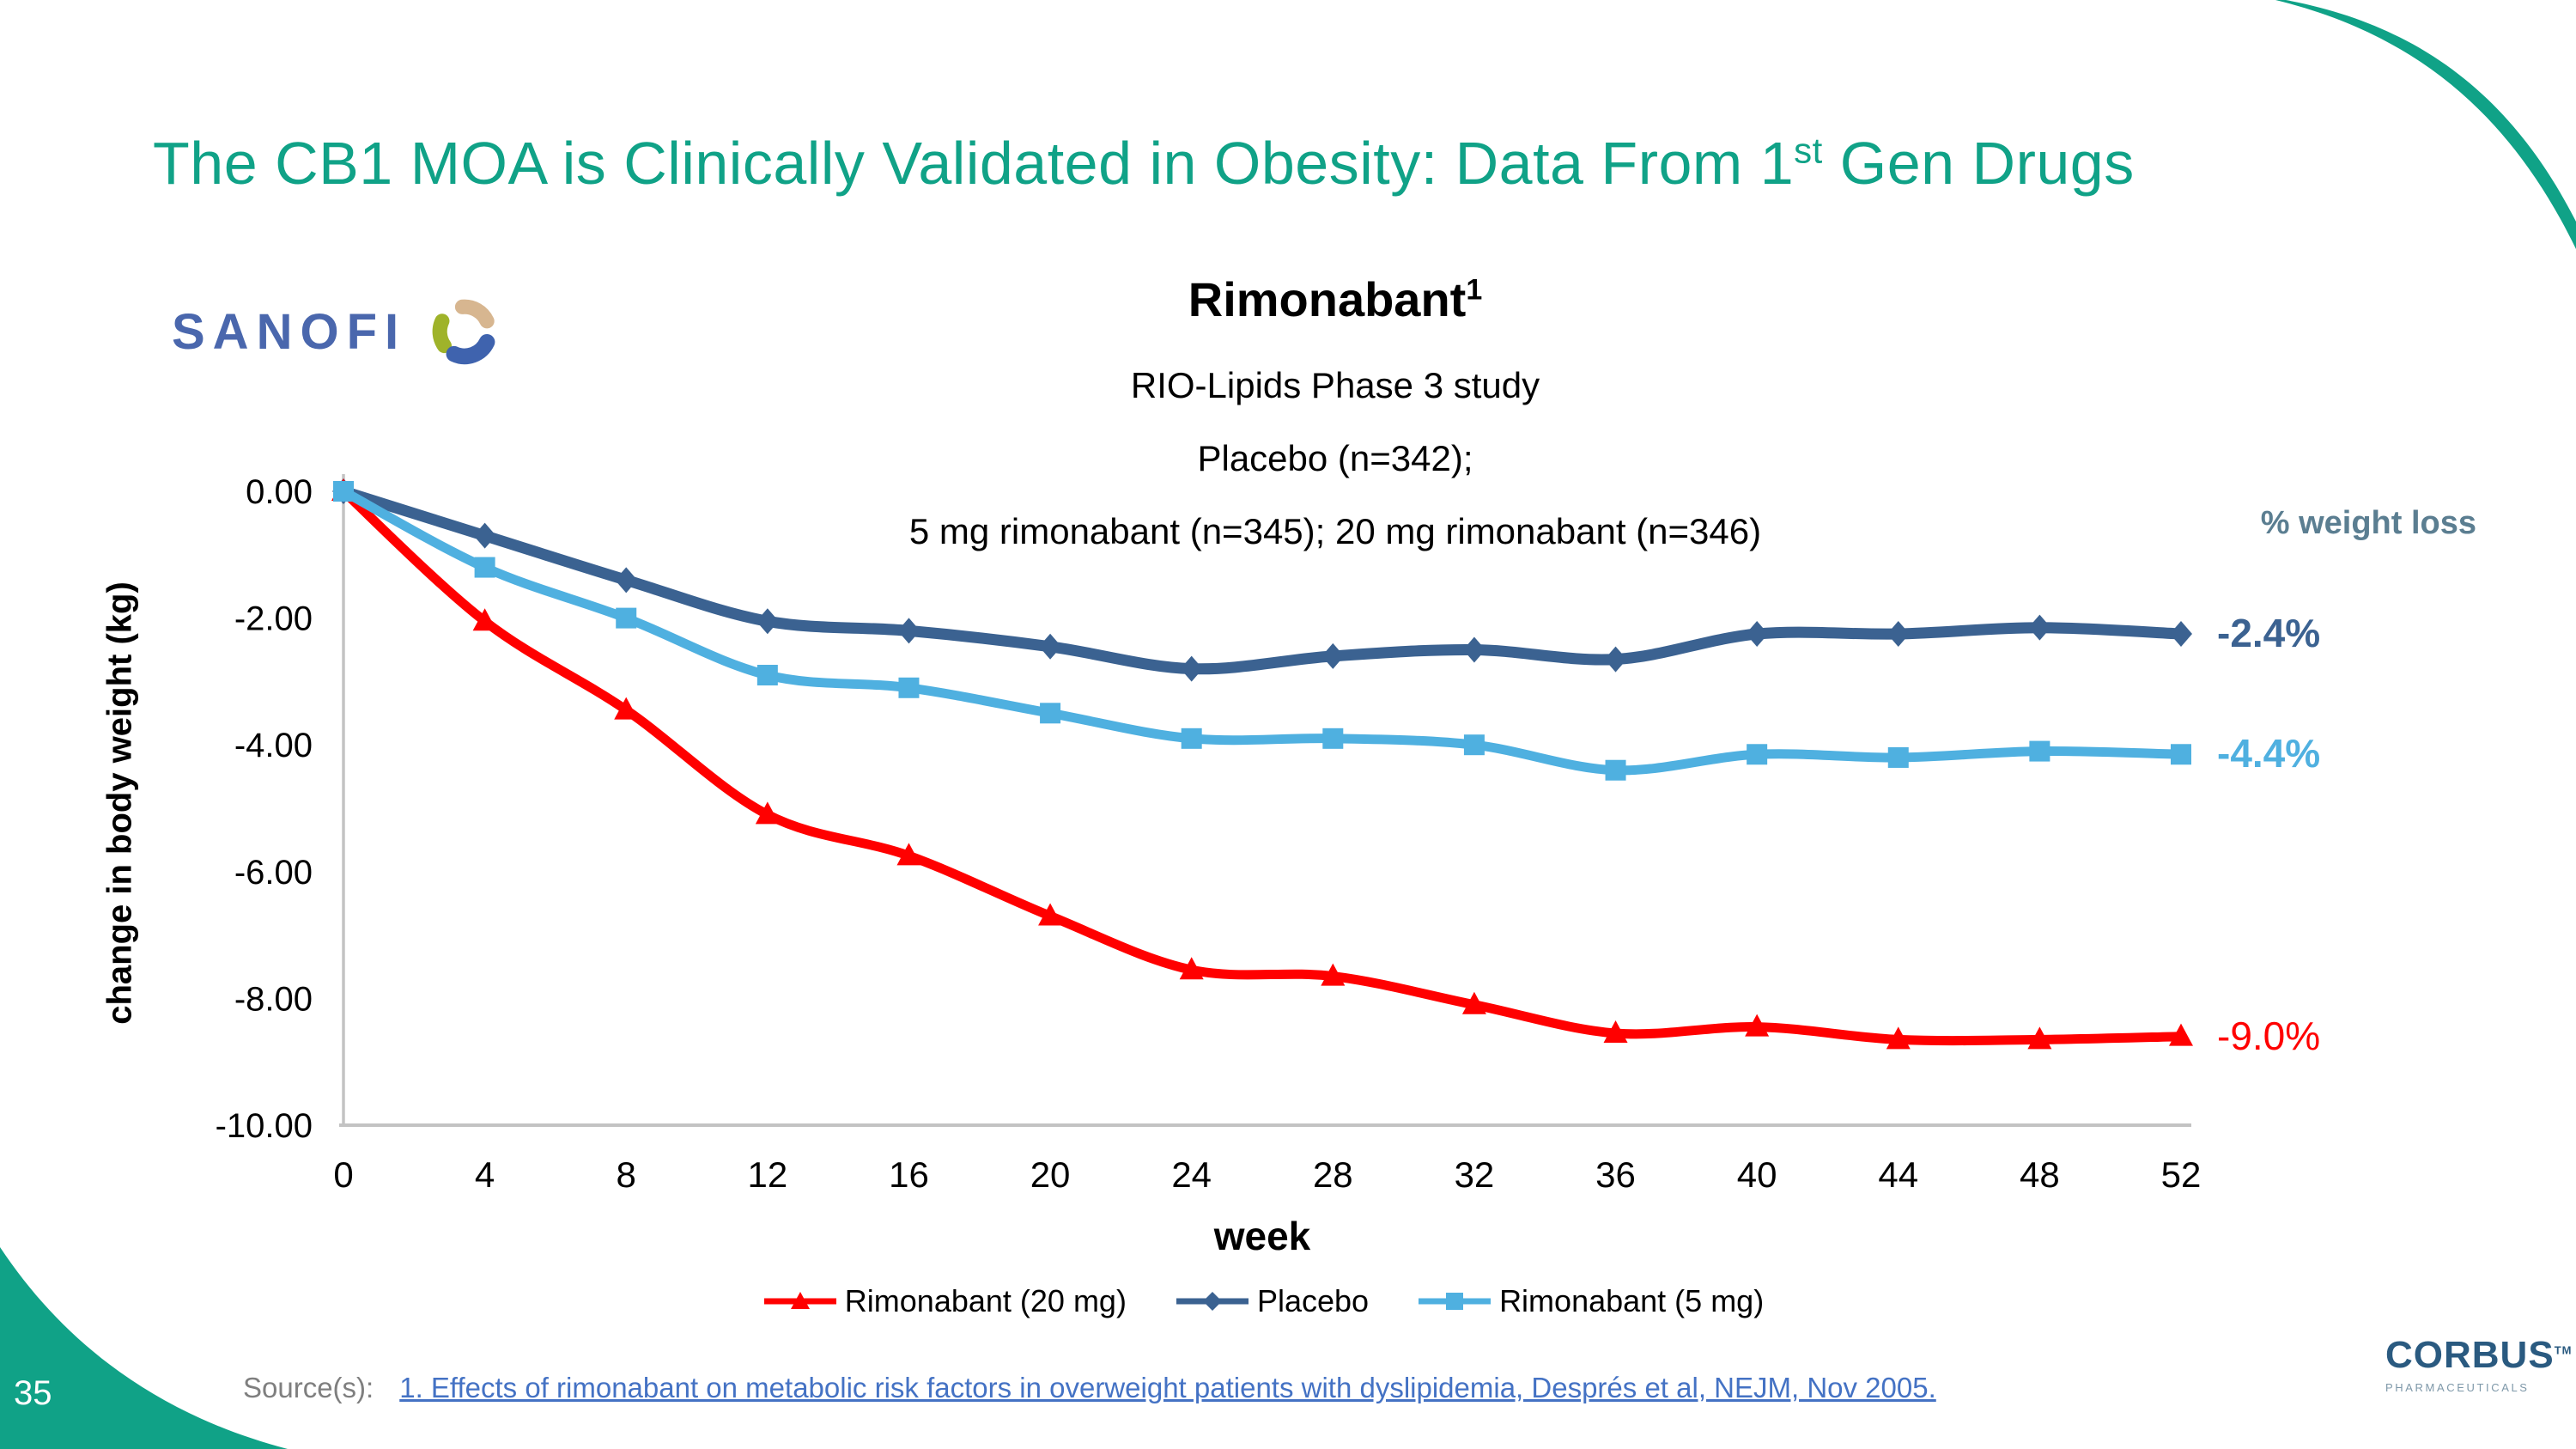 This screenshot has height=1449, width=2576. I want to click on x-tick-label: 4, so click(485, 1174).